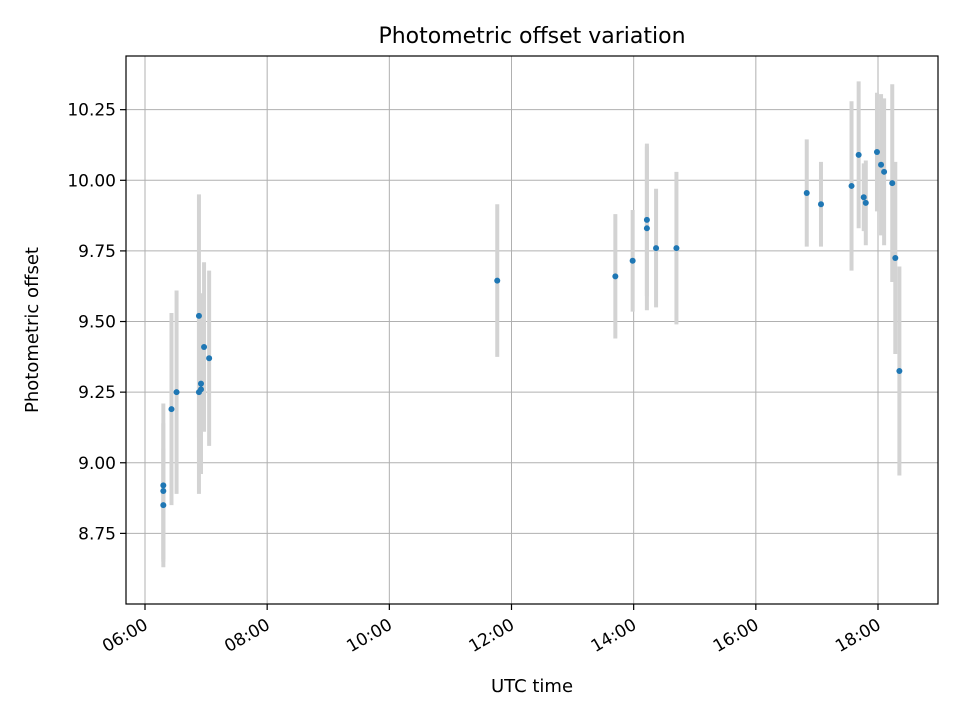 This screenshot has height=724, width=960. I want to click on y-tick-label: 10.00, so click(91, 181).